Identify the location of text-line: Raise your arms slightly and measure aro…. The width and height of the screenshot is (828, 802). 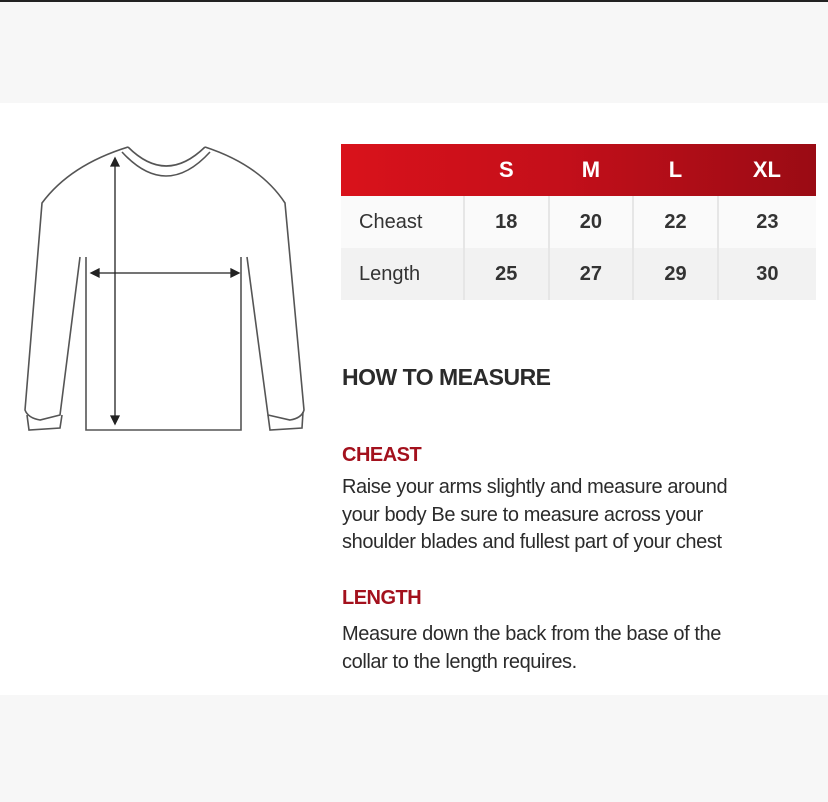
(535, 487).